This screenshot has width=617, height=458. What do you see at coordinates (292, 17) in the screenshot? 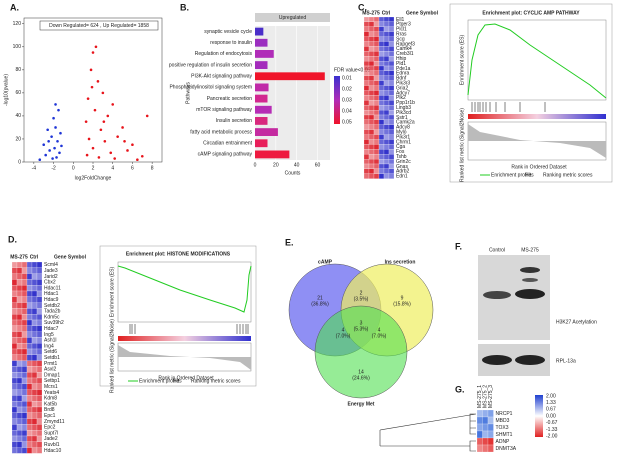
I see `header-box` at bounding box center [292, 17].